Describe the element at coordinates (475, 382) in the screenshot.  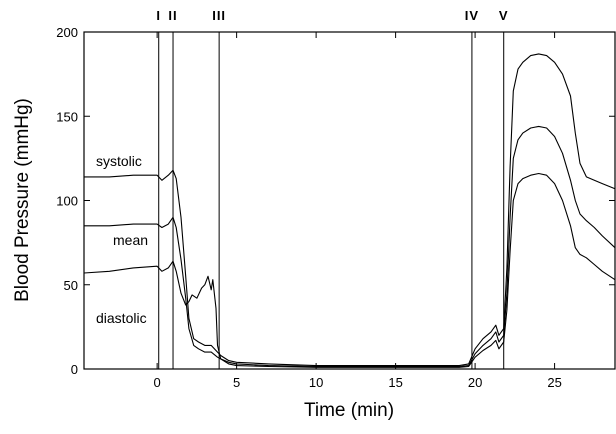
I see `x-tick-label: 20` at that location.